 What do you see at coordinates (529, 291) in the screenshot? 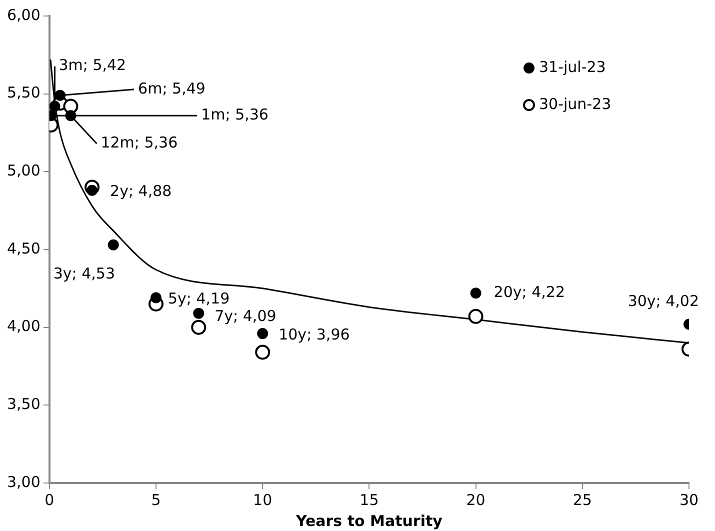
I see `data-label: 20y; 4,22` at bounding box center [529, 291].